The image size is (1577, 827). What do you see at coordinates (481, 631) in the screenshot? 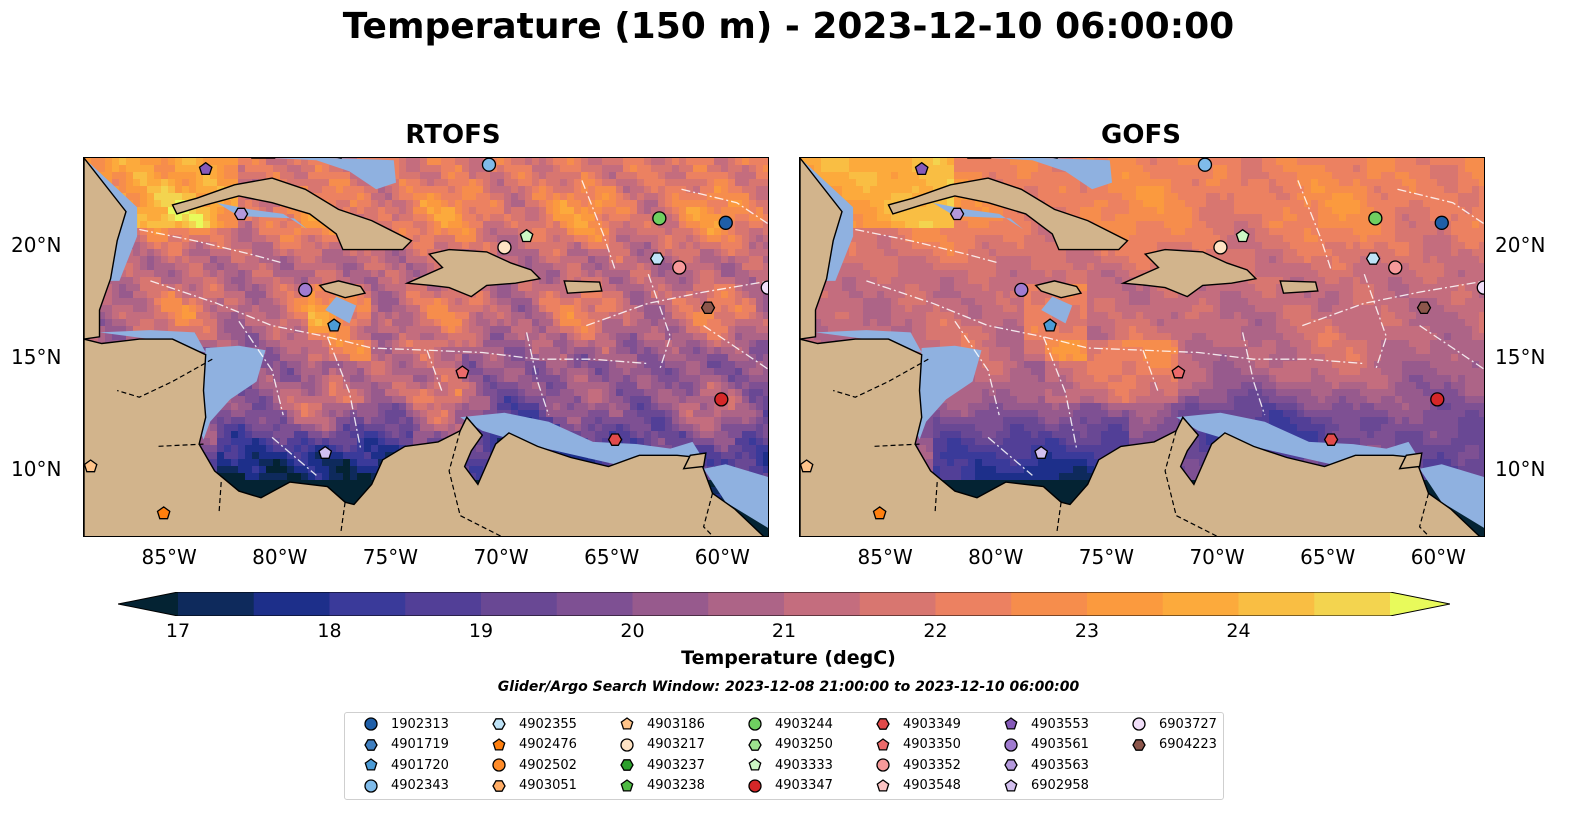
I see `colorbar-tick-label: 19` at bounding box center [481, 631].